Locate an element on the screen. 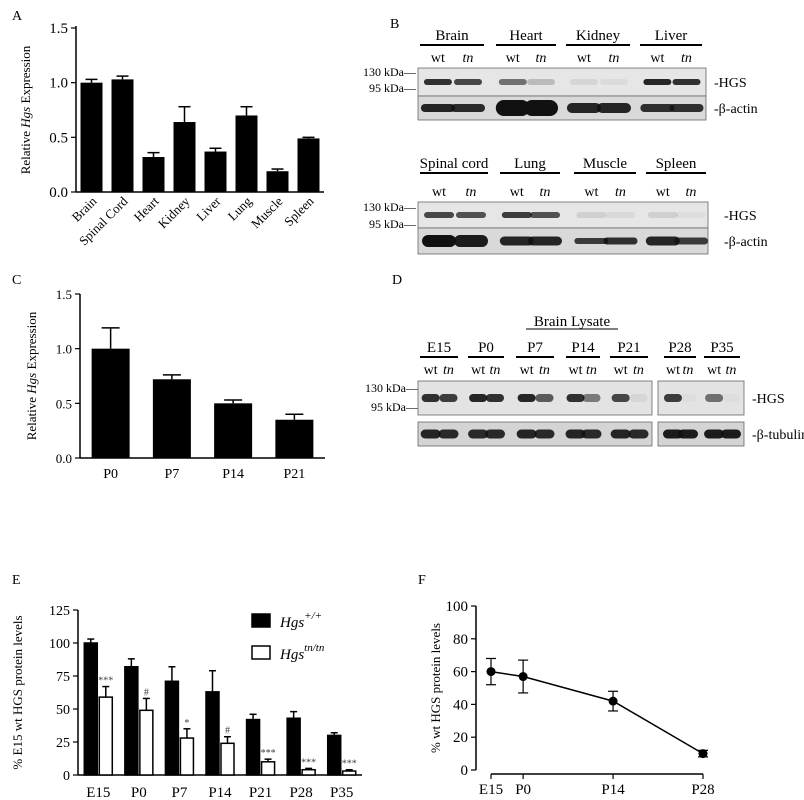  x-tick-label: Muscle is located at coordinates (267, 212).